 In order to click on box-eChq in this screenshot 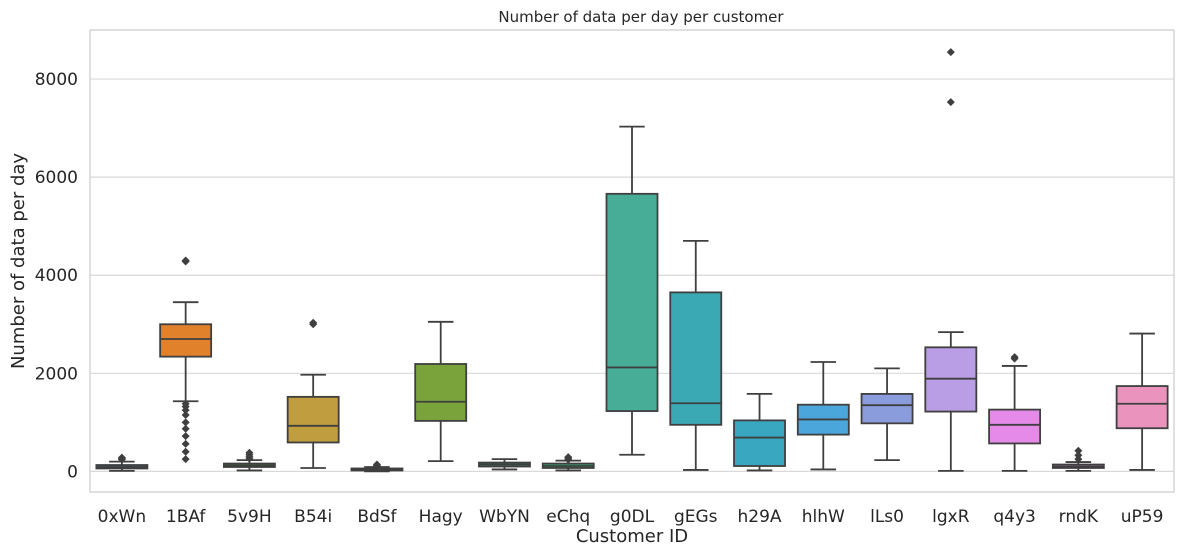, I will do `click(568, 462)`.